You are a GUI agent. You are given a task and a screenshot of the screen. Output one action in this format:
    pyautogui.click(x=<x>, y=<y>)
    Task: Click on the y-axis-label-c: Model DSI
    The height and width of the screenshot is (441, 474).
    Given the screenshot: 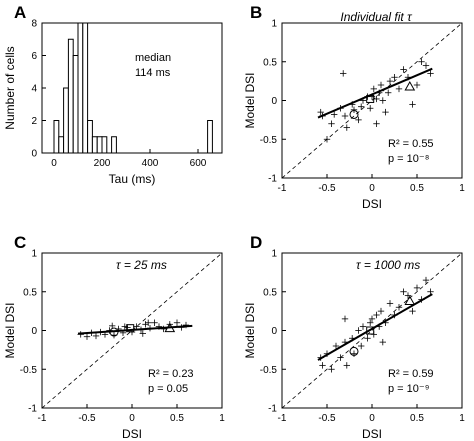 What is the action you would take?
    pyautogui.click(x=10, y=330)
    